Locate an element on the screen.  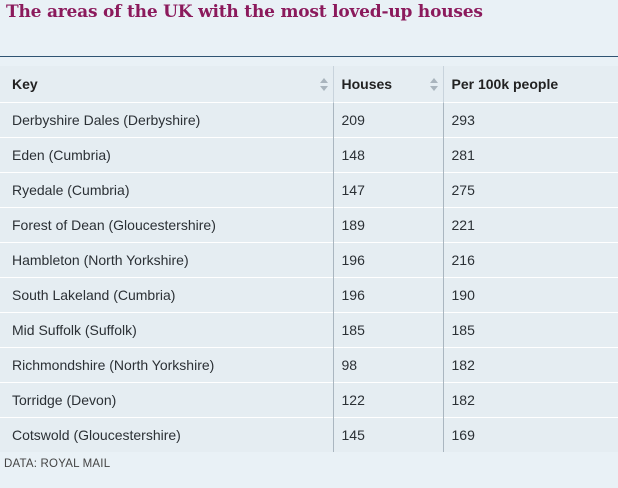
column-header-label: Houses is located at coordinates (367, 84).